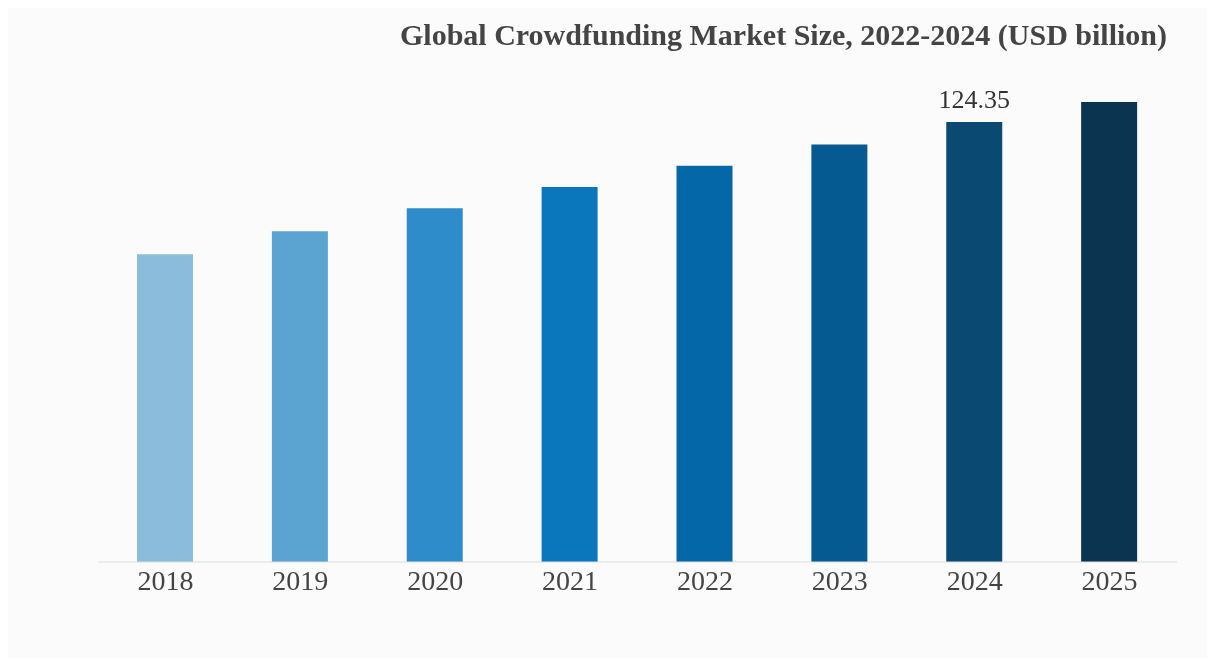 The width and height of the screenshot is (1215, 669). Describe the element at coordinates (974, 580) in the screenshot. I see `x-tick-label: 2024` at that location.